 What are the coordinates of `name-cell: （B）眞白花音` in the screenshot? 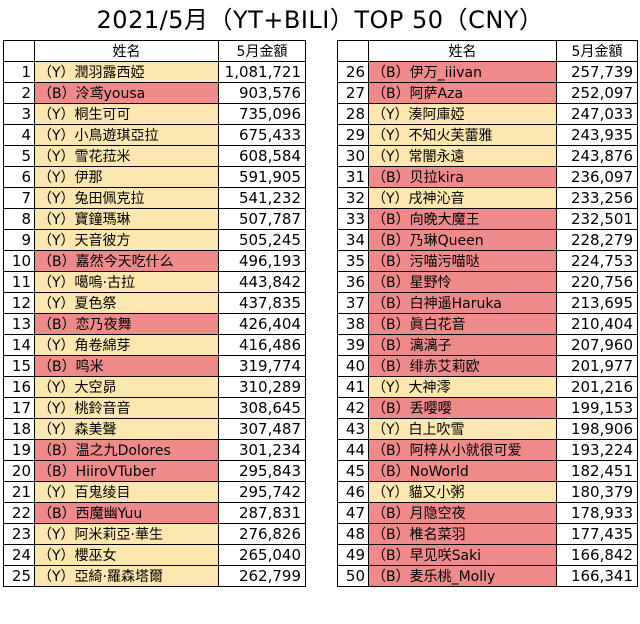 It's located at (462, 324).